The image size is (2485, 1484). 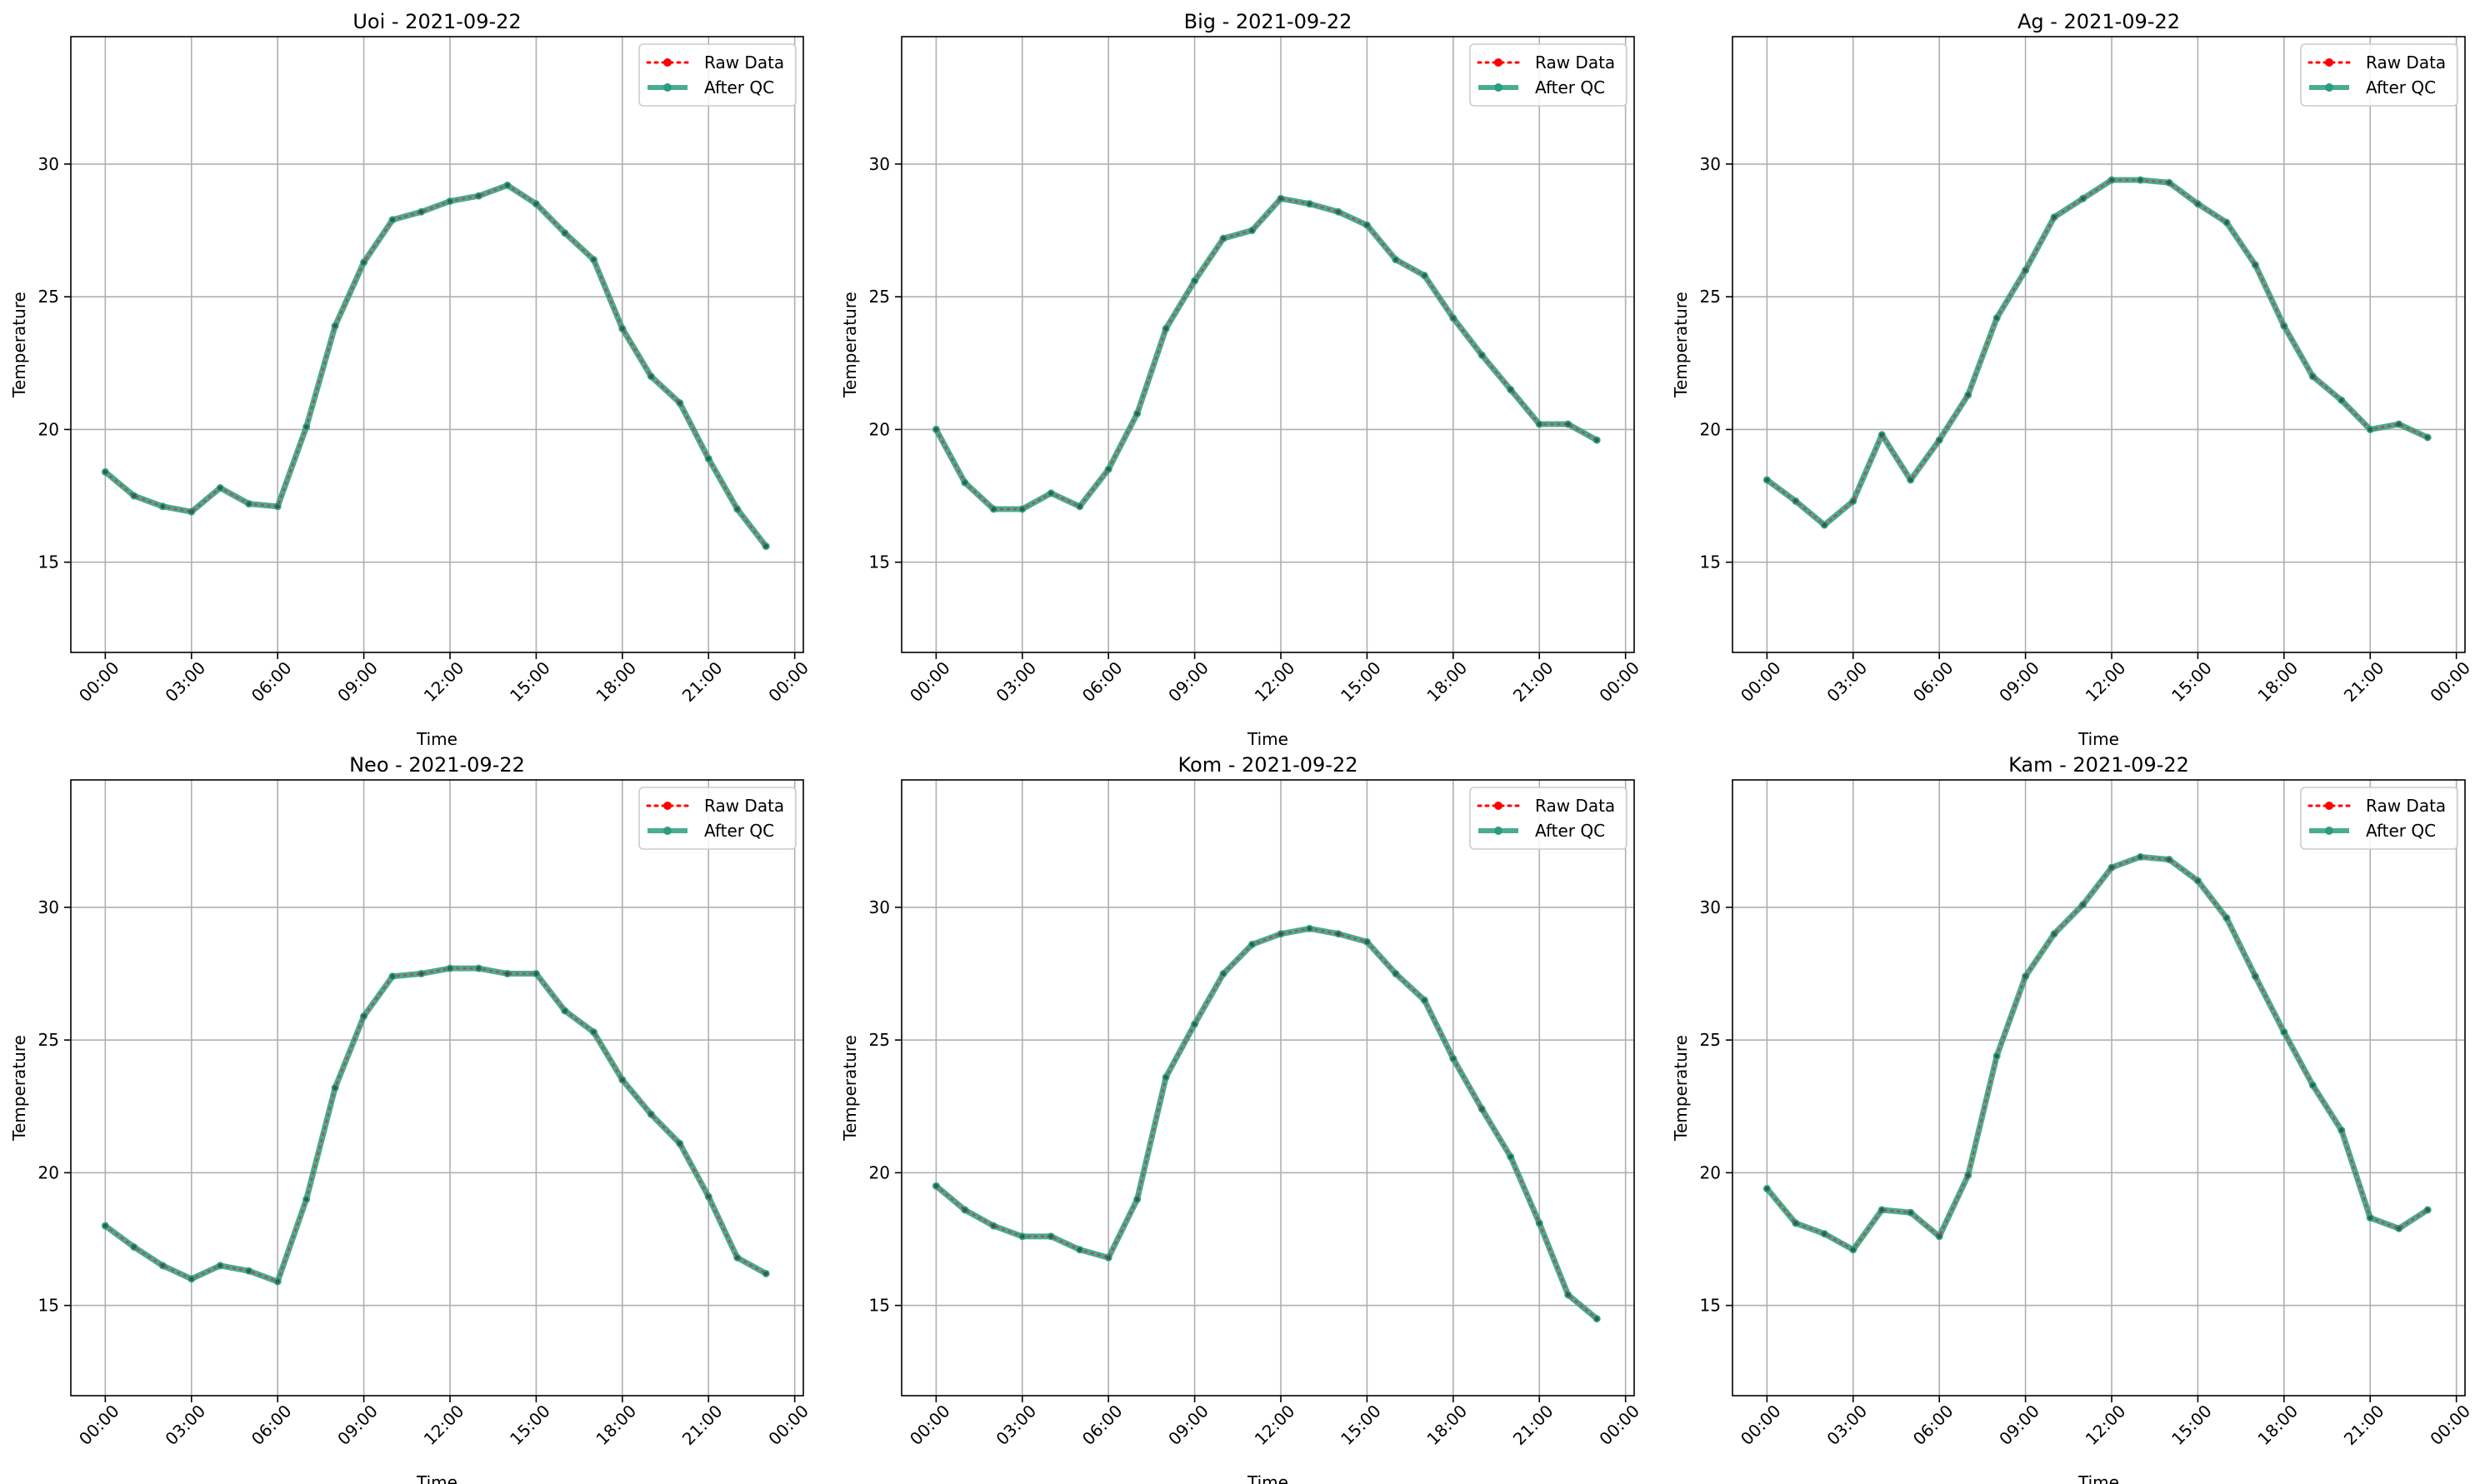 What do you see at coordinates (2098, 765) in the screenshot?
I see `chart-title: Kam - 2021-09-22` at bounding box center [2098, 765].